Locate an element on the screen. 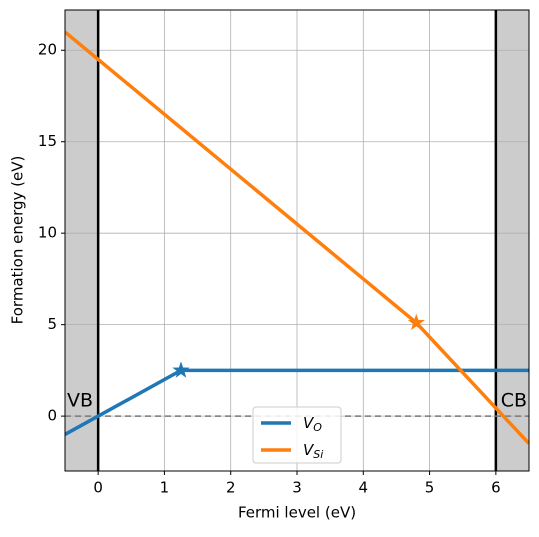  x-tick-label: 4 is located at coordinates (364, 488).